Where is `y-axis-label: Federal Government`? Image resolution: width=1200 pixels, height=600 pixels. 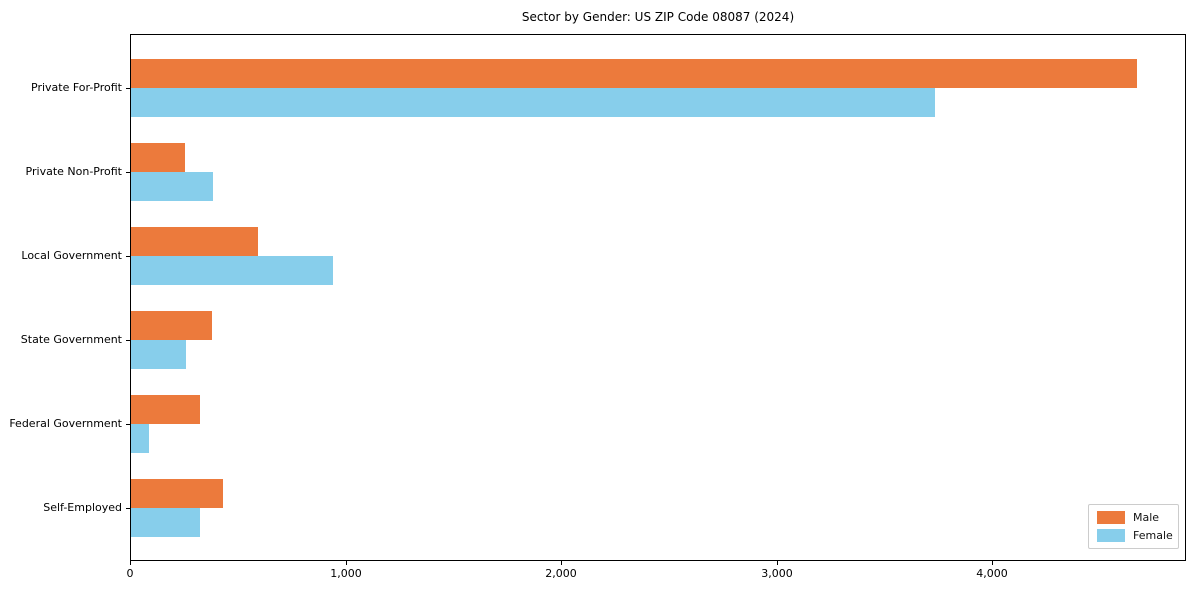 y-axis-label: Federal Government is located at coordinates (65, 423).